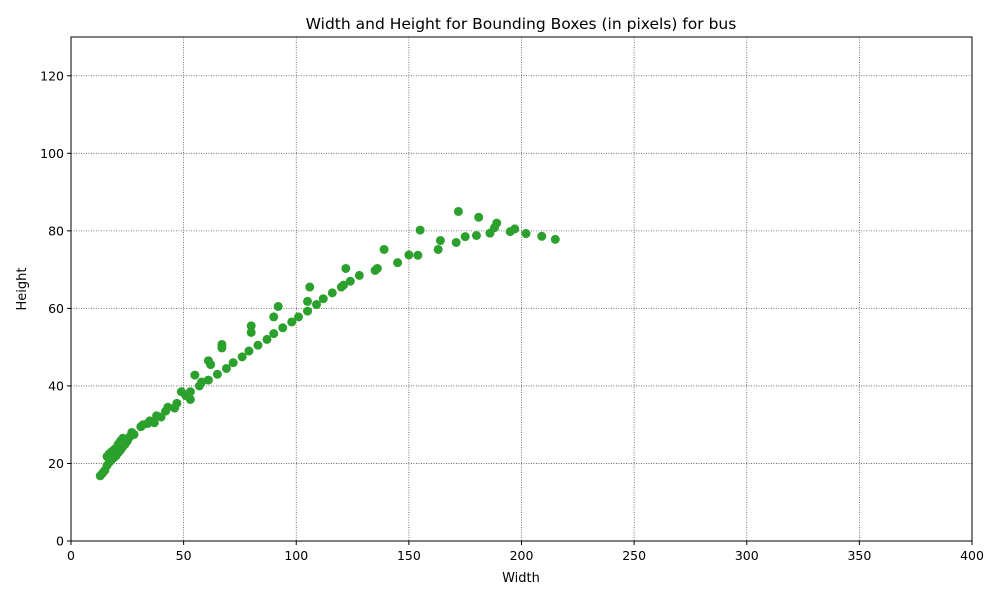  What do you see at coordinates (521, 578) in the screenshot?
I see `x-axis-label: Width` at bounding box center [521, 578].